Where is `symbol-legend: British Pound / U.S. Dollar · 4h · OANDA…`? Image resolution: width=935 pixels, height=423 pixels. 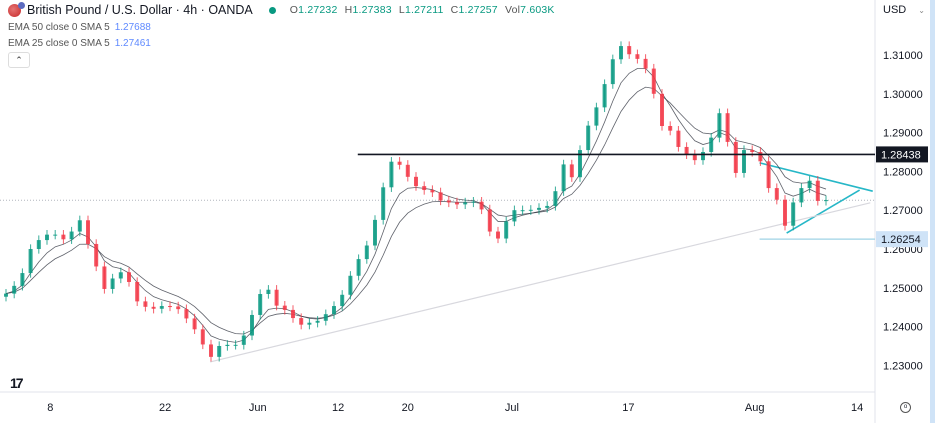
symbol-legend: British Pound / U.S. Dollar · 4h · OANDA… is located at coordinates (283, 9).